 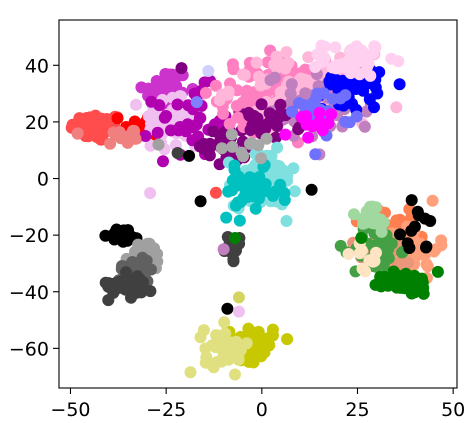 What do you see at coordinates (262, 410) in the screenshot?
I see `x-tick-label: 0` at bounding box center [262, 410].